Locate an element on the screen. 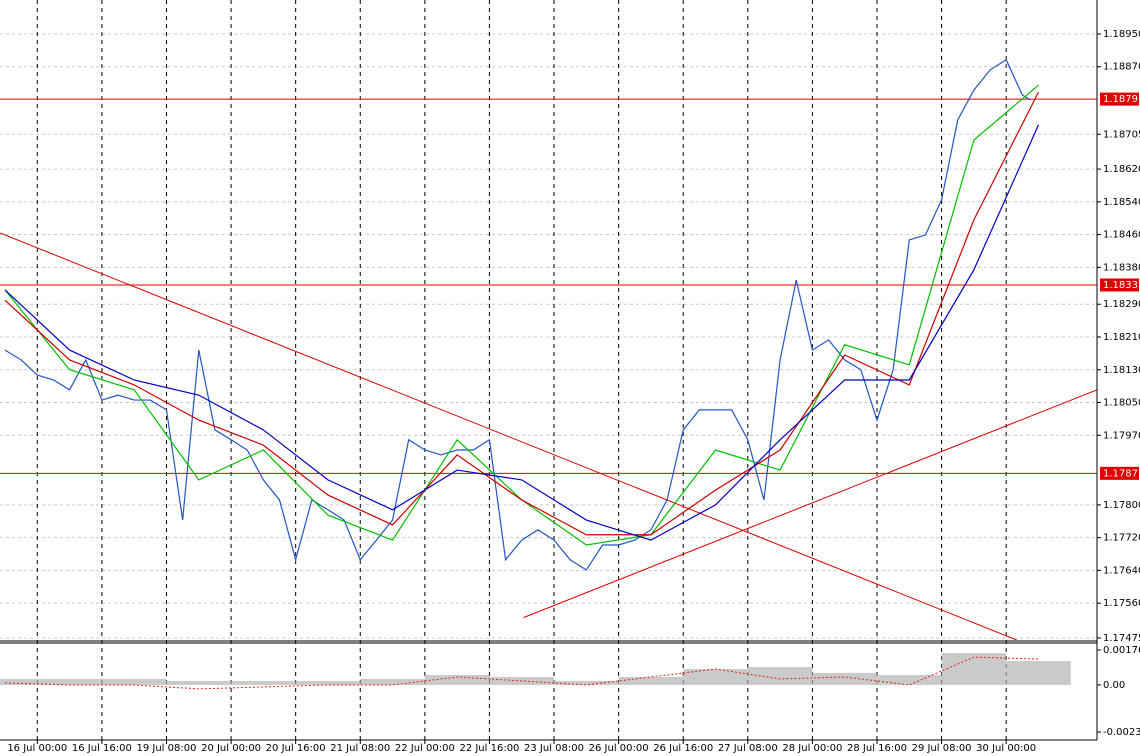 The height and width of the screenshot is (756, 1140). y-tick-label: 1.17800 is located at coordinates (1121, 505).